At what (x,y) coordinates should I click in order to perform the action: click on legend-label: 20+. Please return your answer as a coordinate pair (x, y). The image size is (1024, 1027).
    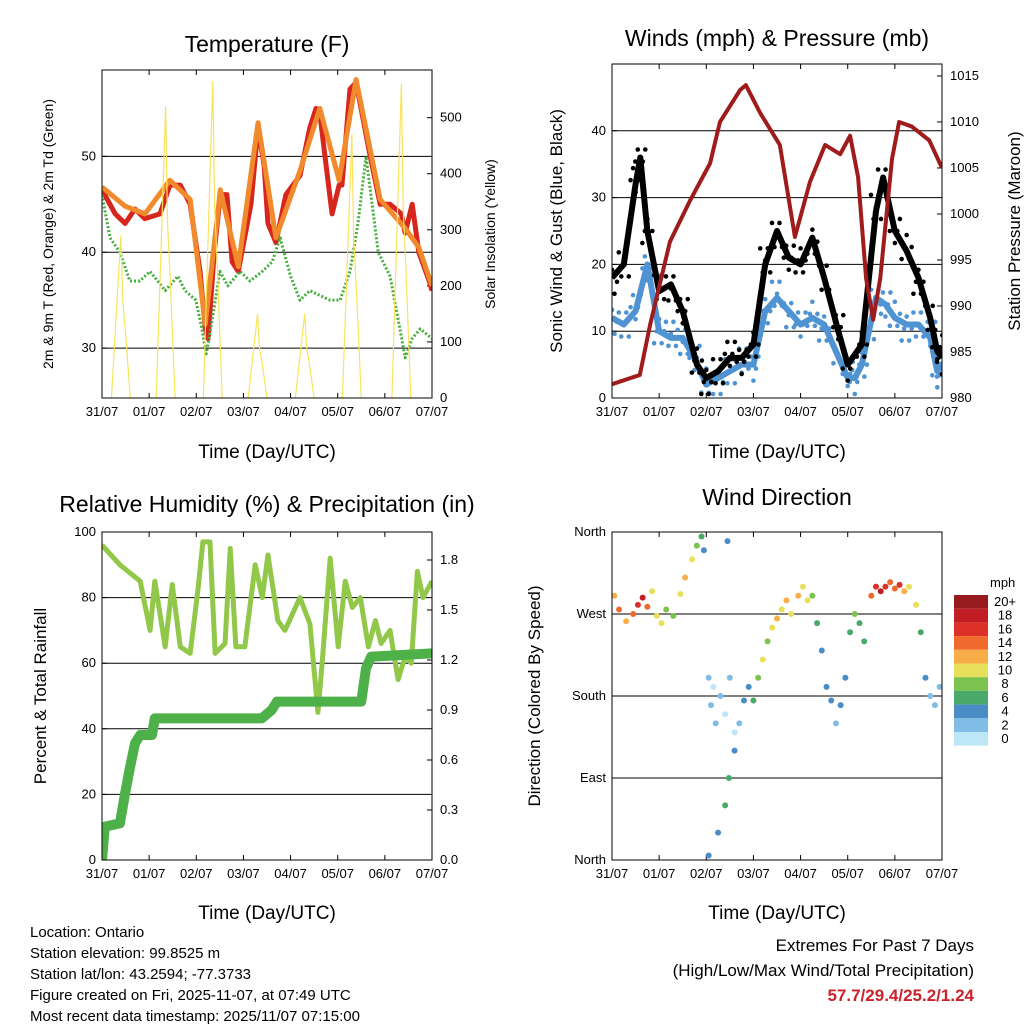
    Looking at the image, I should click on (1005, 601).